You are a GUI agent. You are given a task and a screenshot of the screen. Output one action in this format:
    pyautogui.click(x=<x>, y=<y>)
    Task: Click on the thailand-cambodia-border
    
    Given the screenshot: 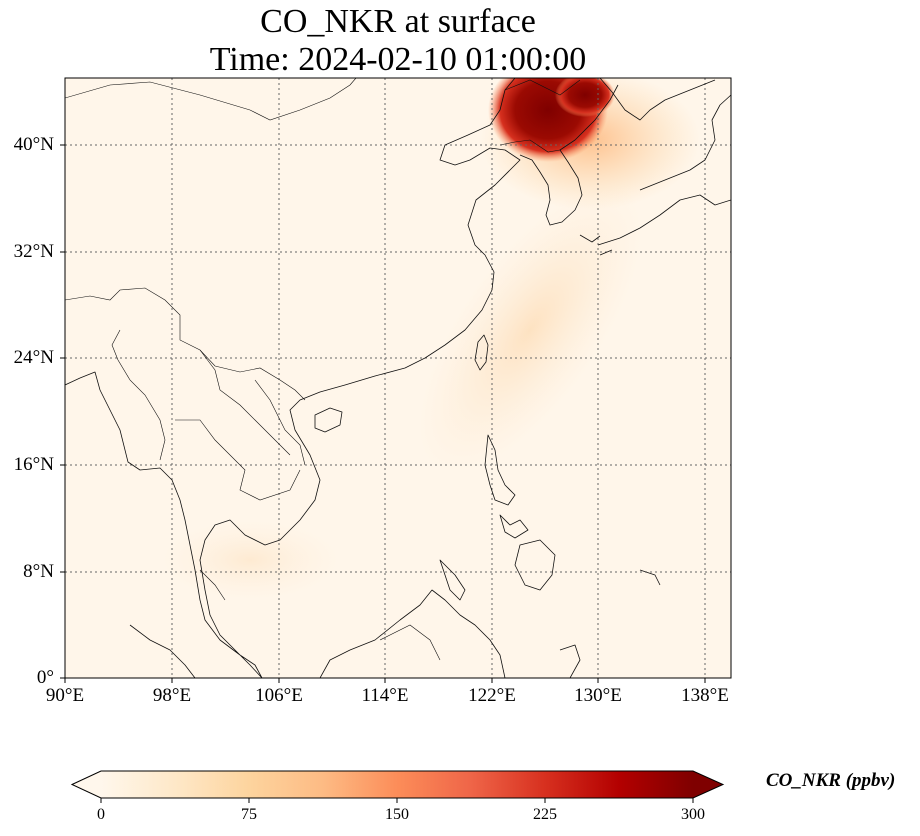 What is the action you would take?
    pyautogui.click(x=238, y=460)
    